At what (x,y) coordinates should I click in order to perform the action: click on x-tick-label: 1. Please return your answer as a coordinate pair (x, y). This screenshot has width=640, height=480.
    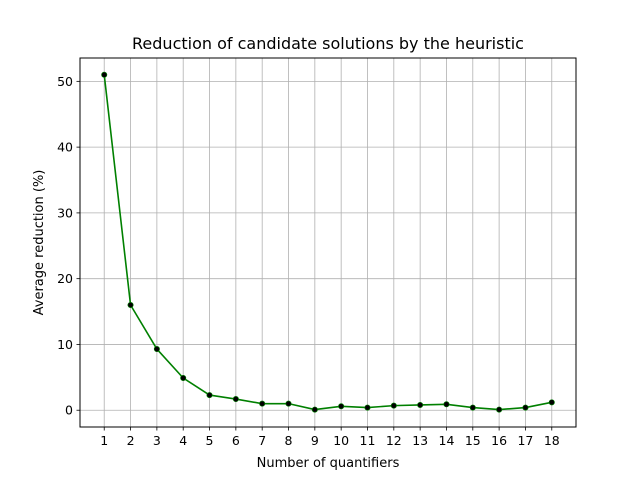
    Looking at the image, I should click on (104, 440).